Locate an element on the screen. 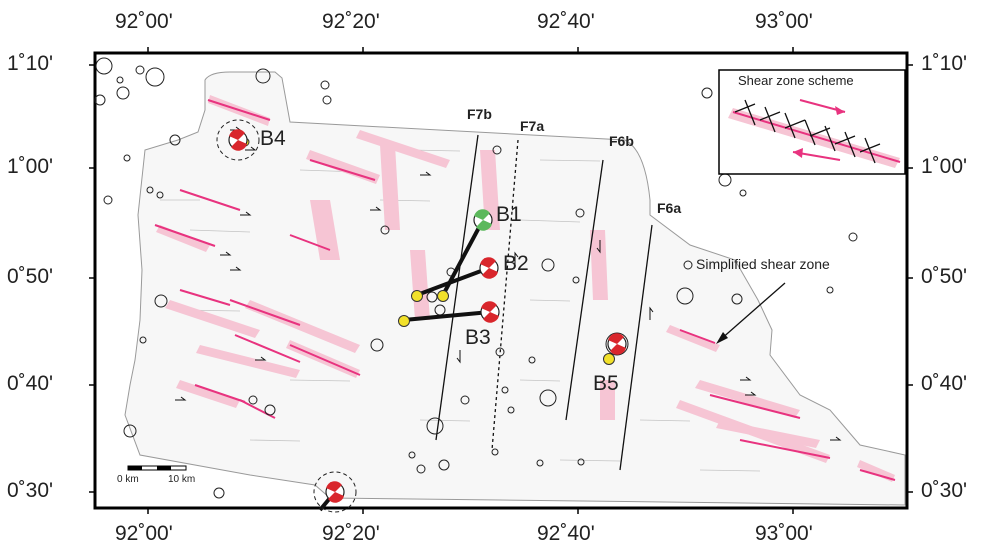  event-label-b5: B5 is located at coordinates (606, 383).